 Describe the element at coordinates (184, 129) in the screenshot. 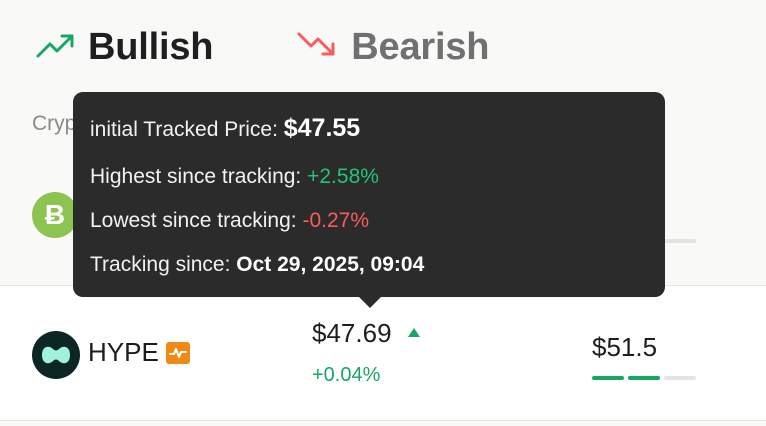

I see `tooltip-initial-label: initial Tracked Price:` at that location.